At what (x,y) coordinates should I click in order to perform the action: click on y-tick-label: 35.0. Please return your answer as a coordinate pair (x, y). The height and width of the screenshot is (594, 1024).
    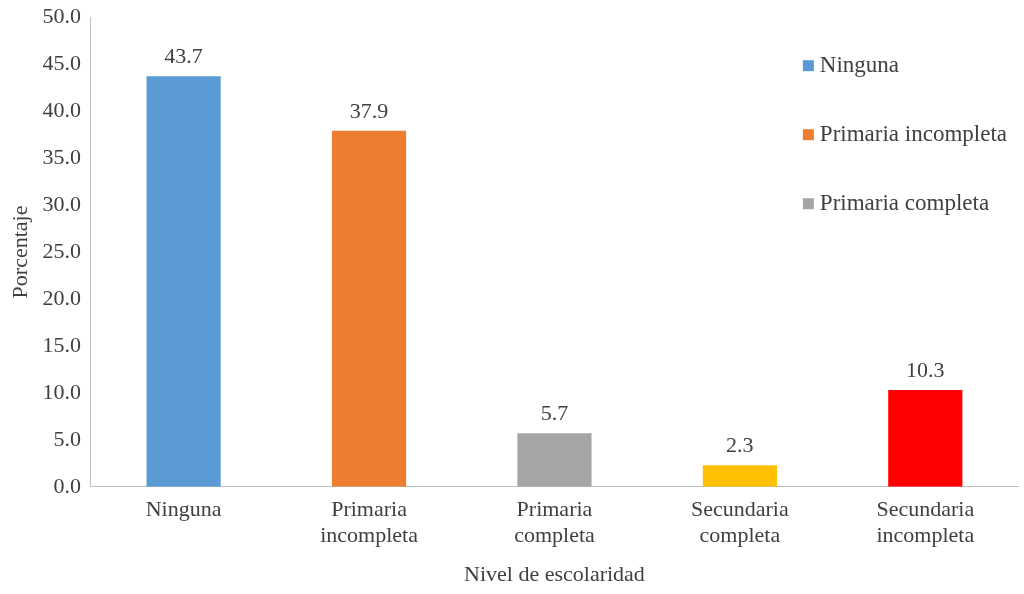
    Looking at the image, I should click on (61, 156).